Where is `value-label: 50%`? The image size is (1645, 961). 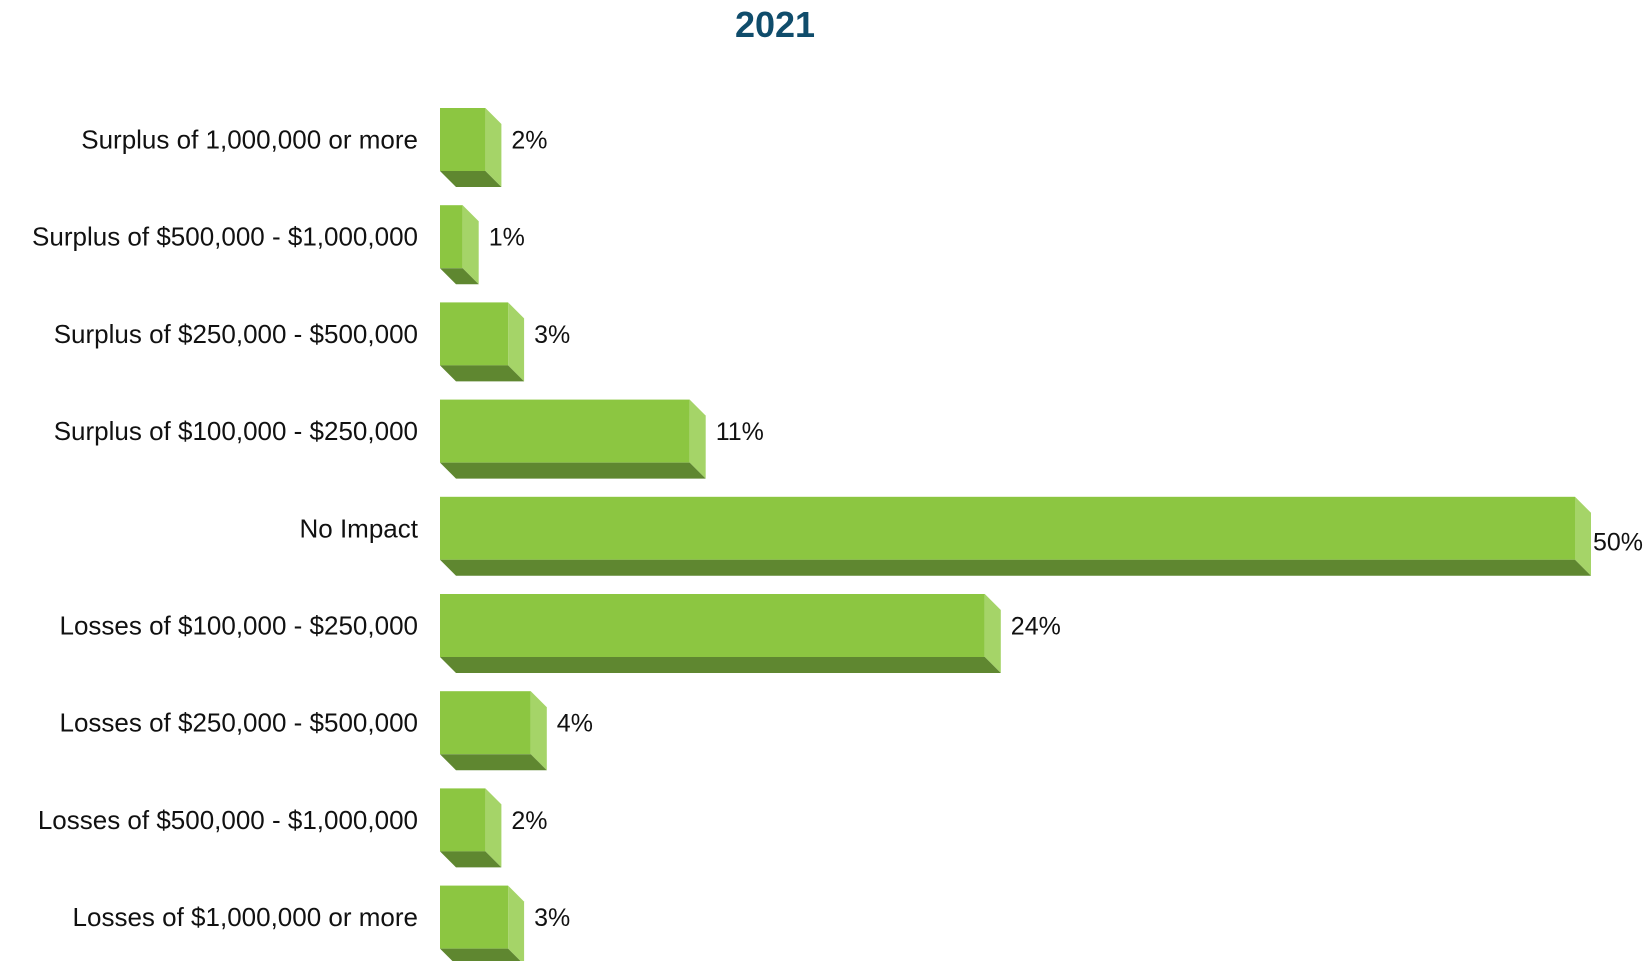
value-label: 50% is located at coordinates (1618, 542).